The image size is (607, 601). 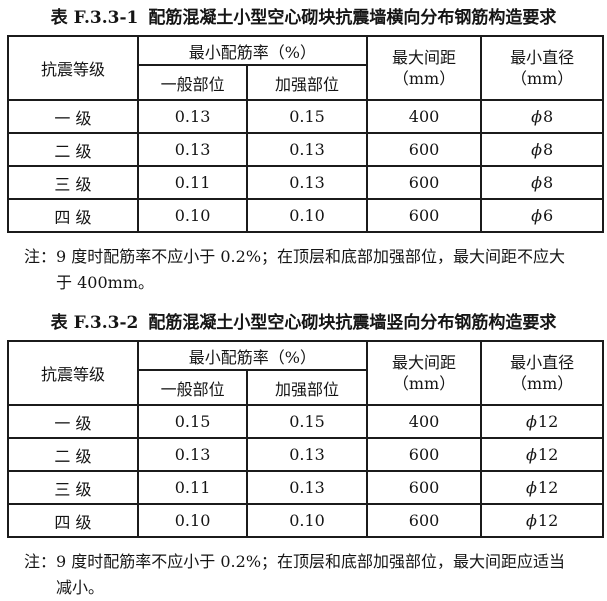 I want to click on table1-header-max-spacing: 最大间距 （mm）, so click(x=424, y=68).